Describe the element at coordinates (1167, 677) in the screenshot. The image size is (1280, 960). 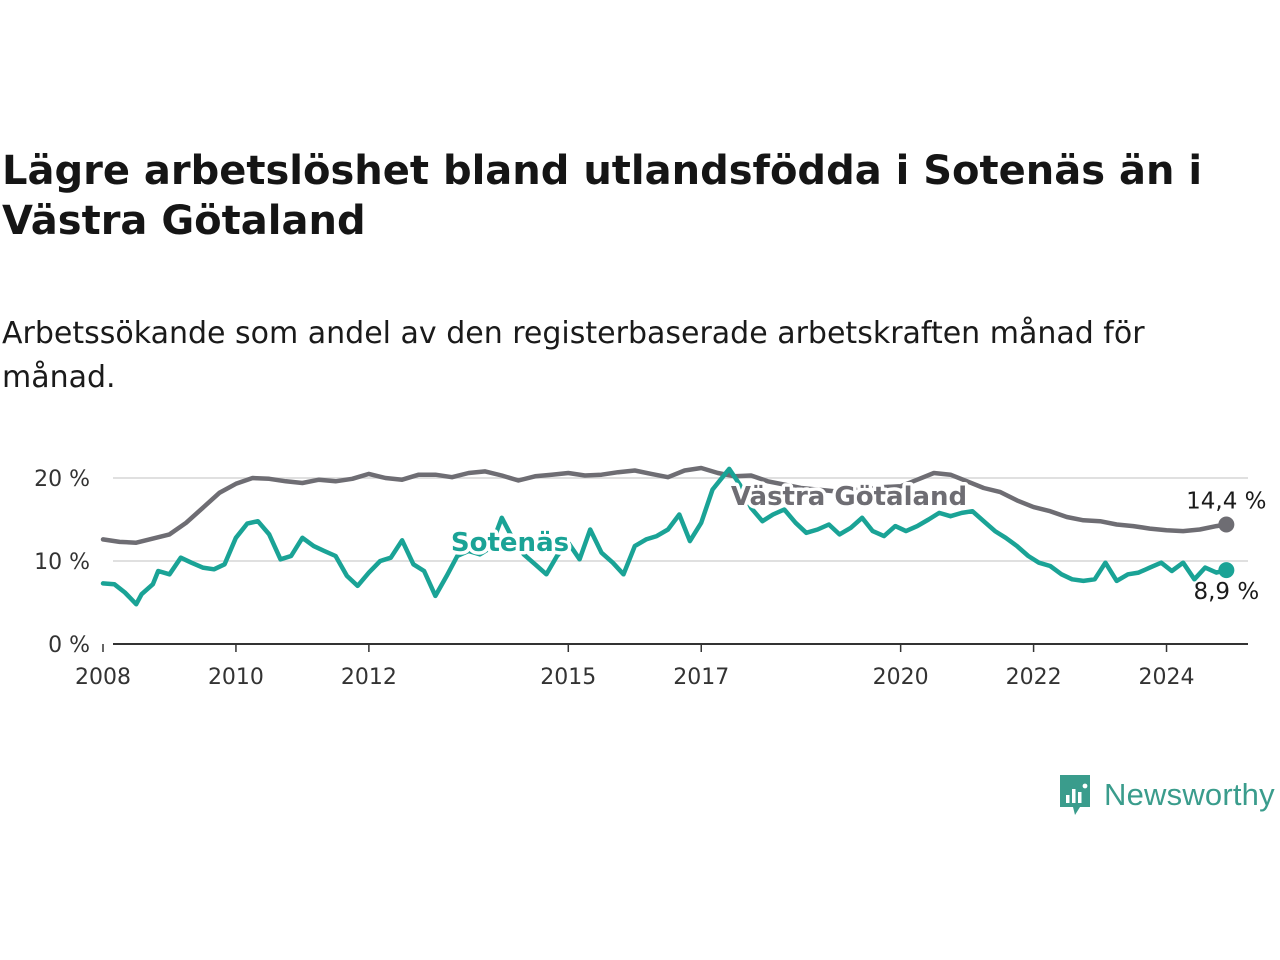
I see `x-tick-label: 2024` at that location.